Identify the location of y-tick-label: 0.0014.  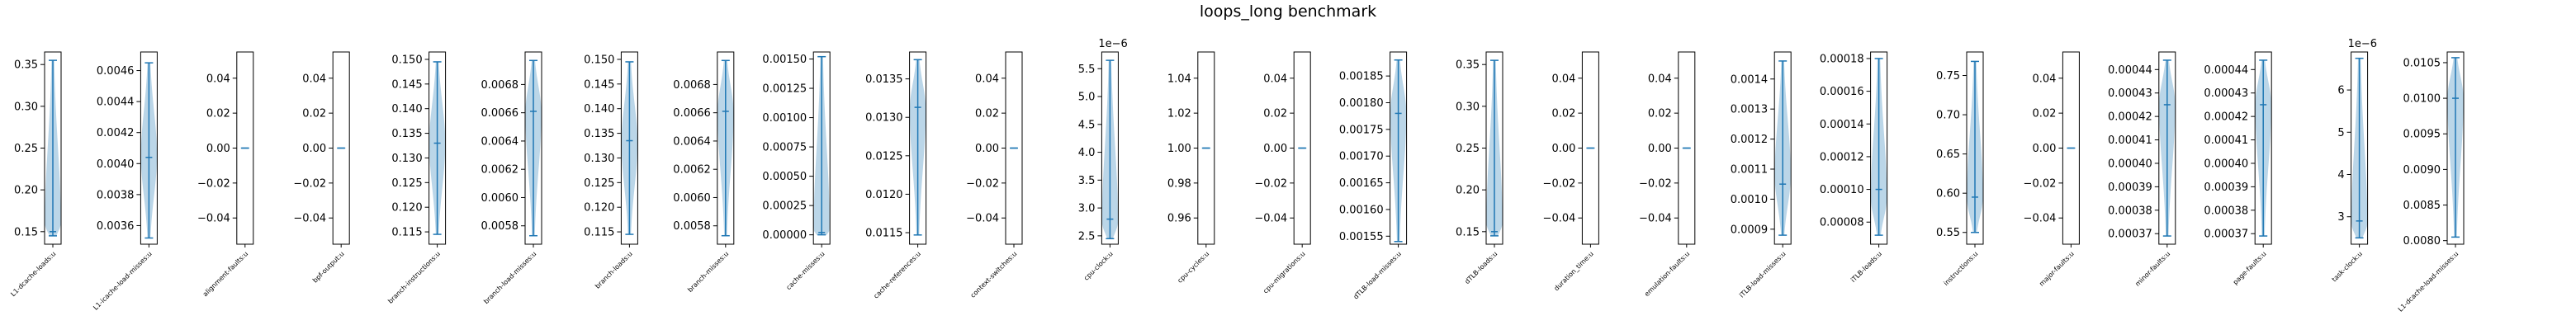
(1750, 79).